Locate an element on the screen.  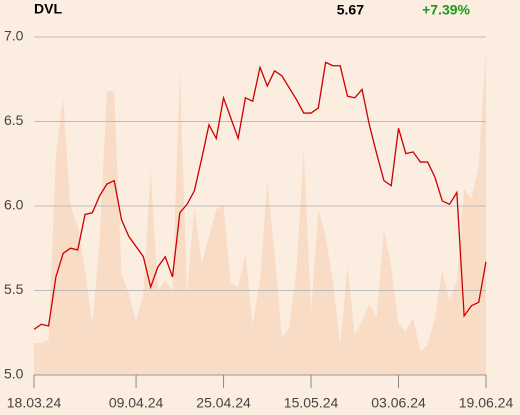
x-tick-label: 15.05.24 is located at coordinates (311, 403).